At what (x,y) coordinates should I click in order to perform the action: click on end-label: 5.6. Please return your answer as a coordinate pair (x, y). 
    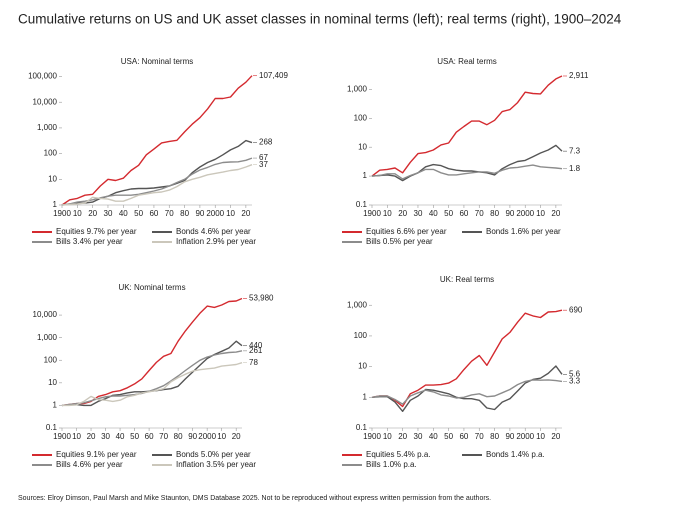
    Looking at the image, I should click on (575, 373).